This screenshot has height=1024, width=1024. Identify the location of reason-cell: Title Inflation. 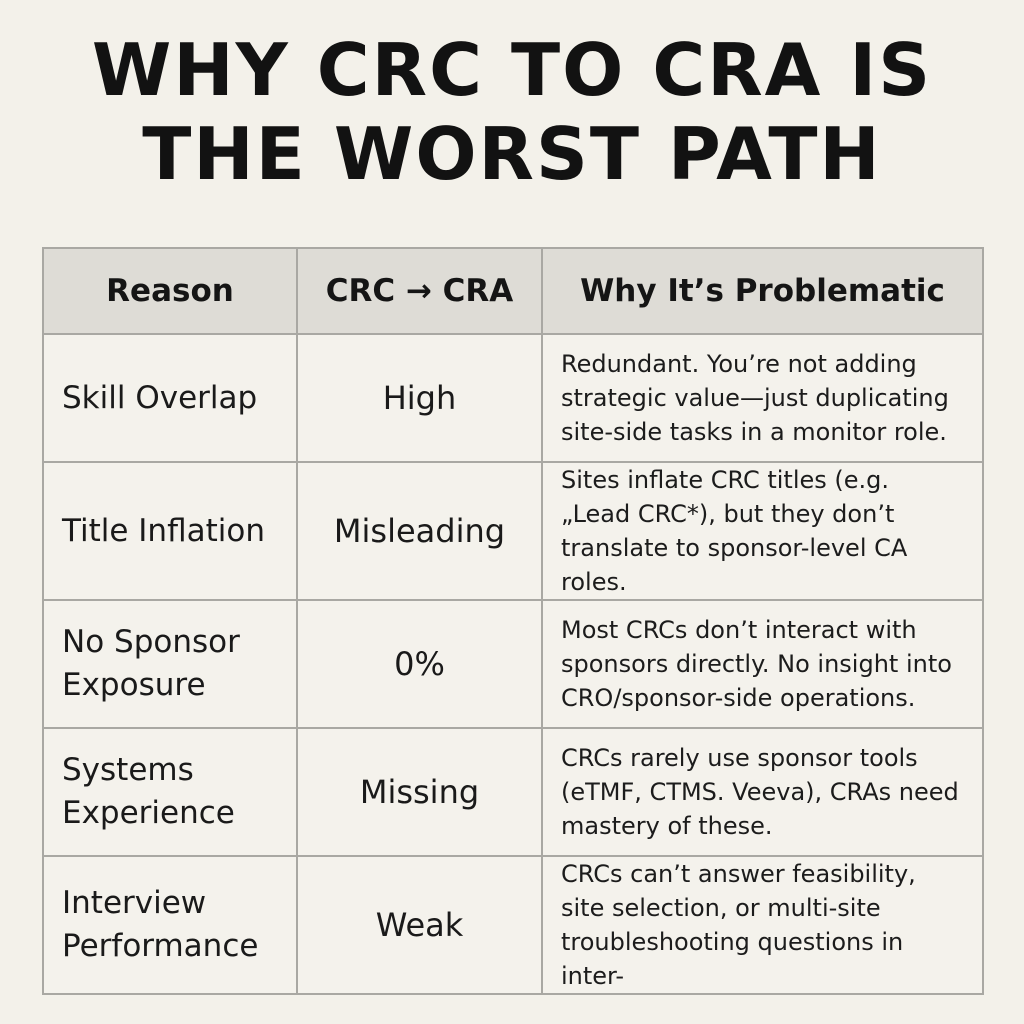
(170, 531).